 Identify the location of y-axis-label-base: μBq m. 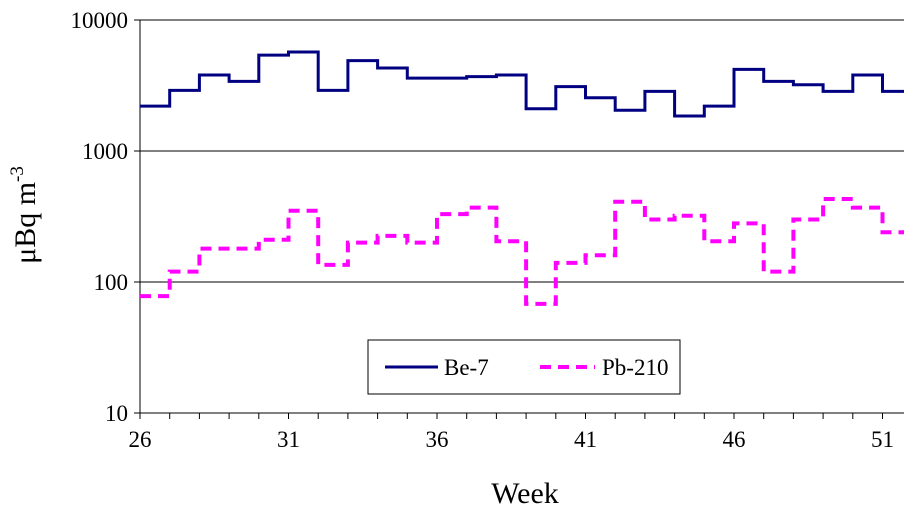
(25, 223).